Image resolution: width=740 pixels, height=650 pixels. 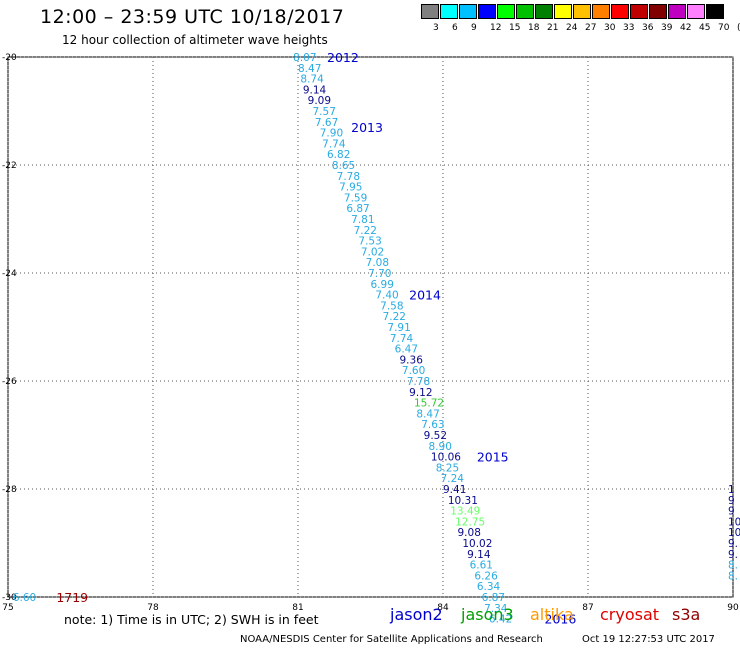 What do you see at coordinates (724, 28) in the screenshot?
I see `scale-label: 70` at bounding box center [724, 28].